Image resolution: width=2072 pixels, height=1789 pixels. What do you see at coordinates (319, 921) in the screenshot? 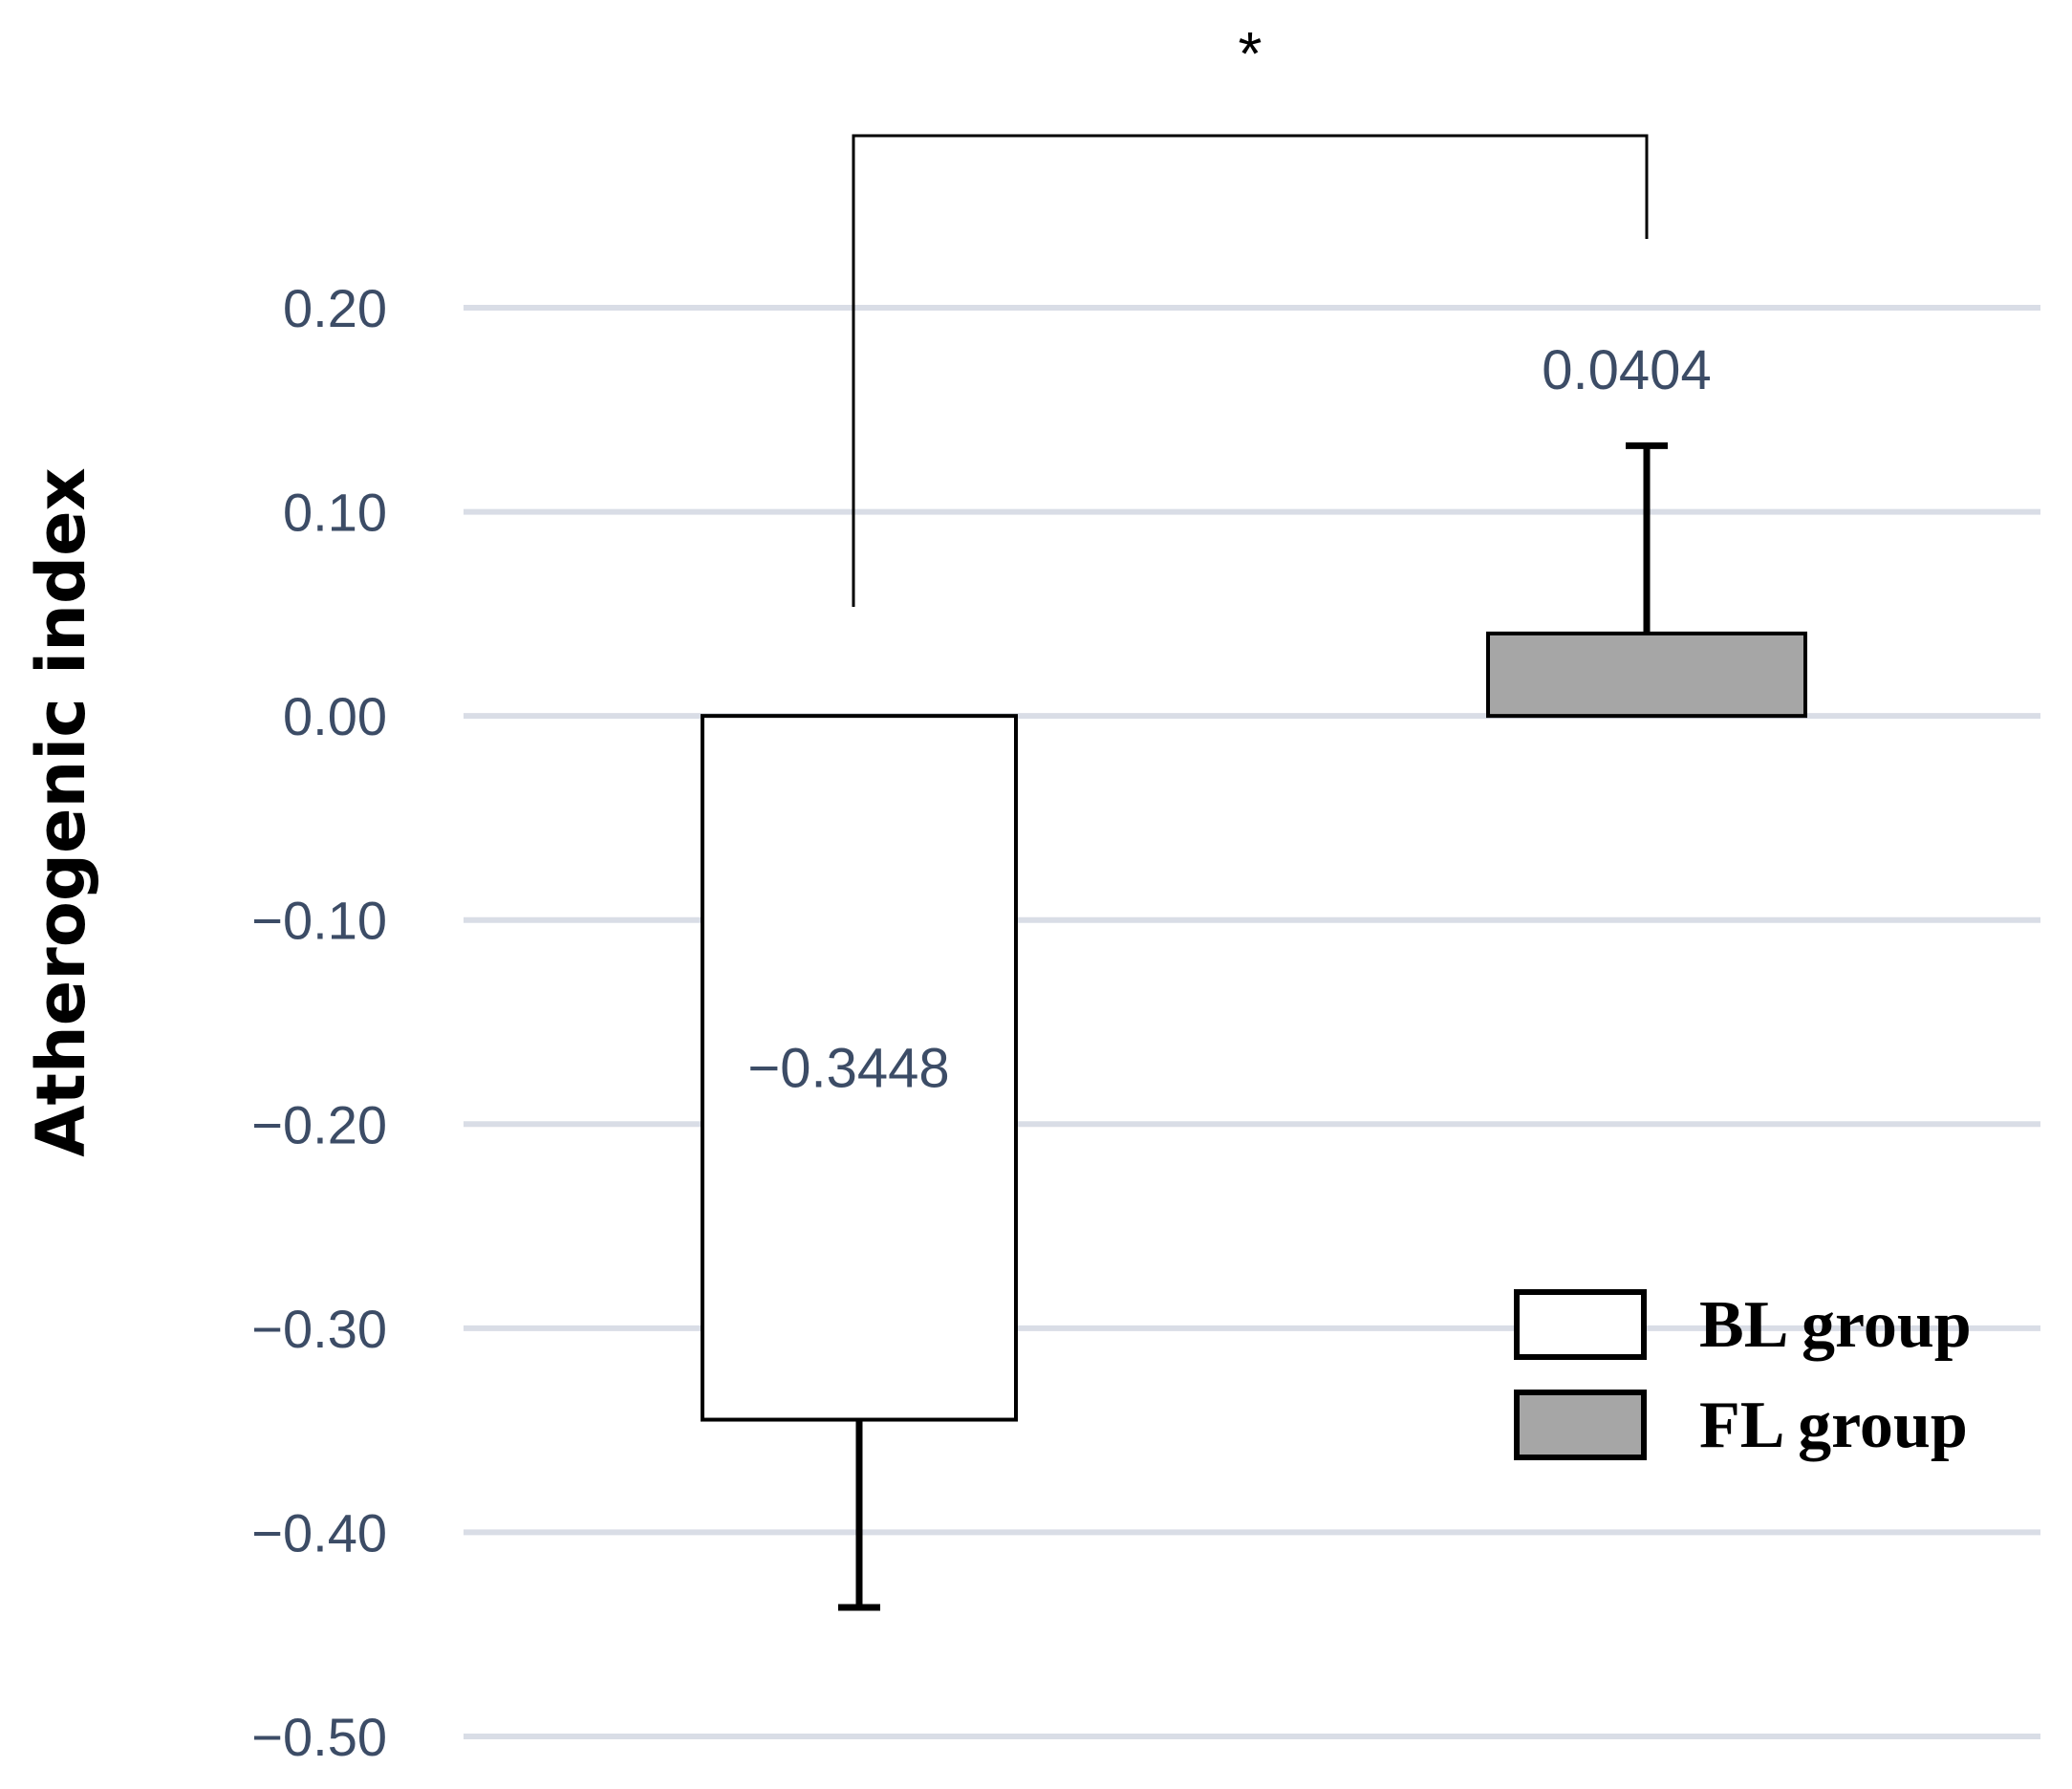
I see `y-tick-label: −0.10` at bounding box center [319, 921].